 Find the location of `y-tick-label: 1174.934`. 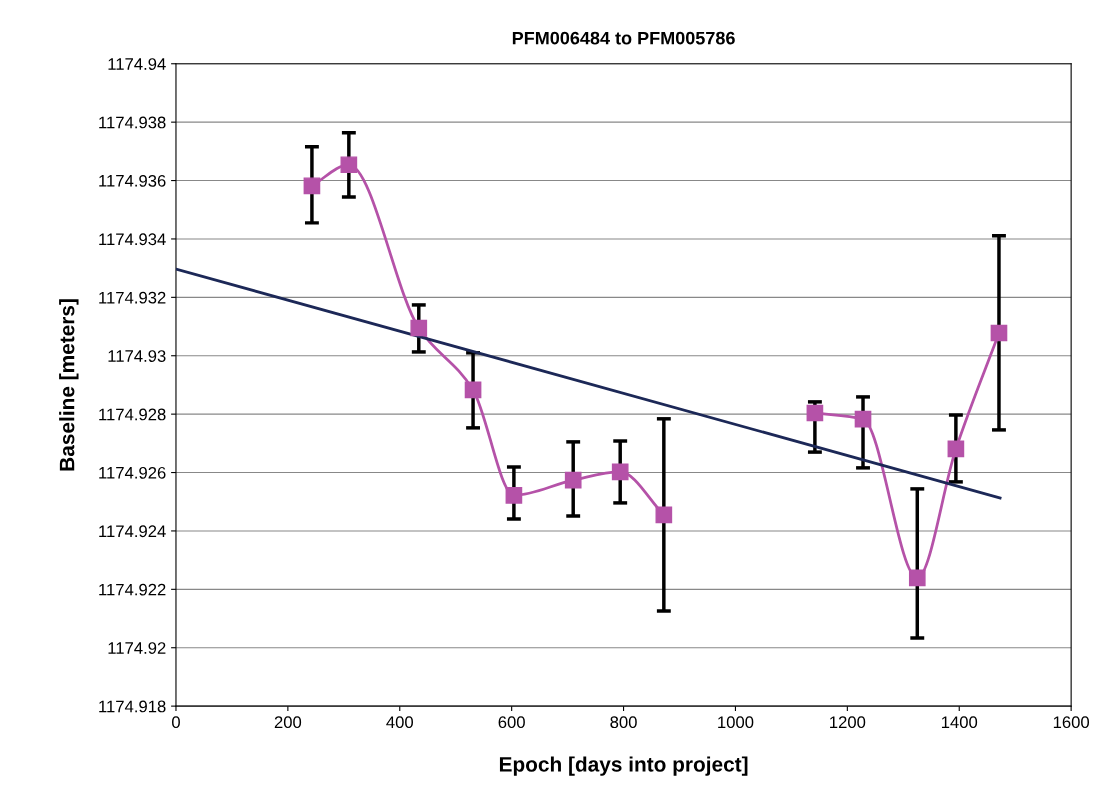

y-tick-label: 1174.934 is located at coordinates (132, 239).